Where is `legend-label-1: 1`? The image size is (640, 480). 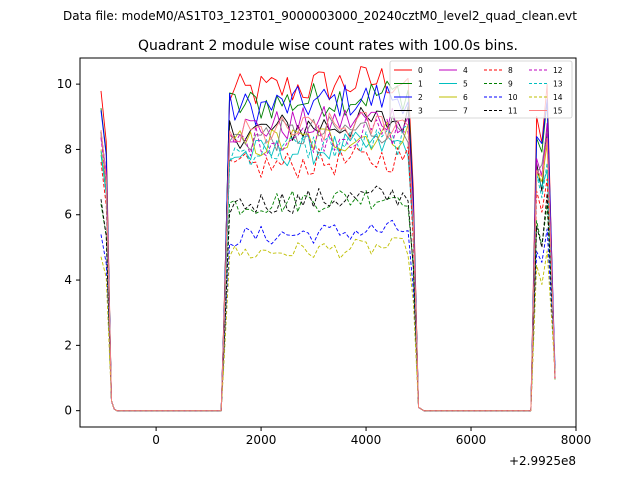
legend-label-1: 1 is located at coordinates (420, 84).